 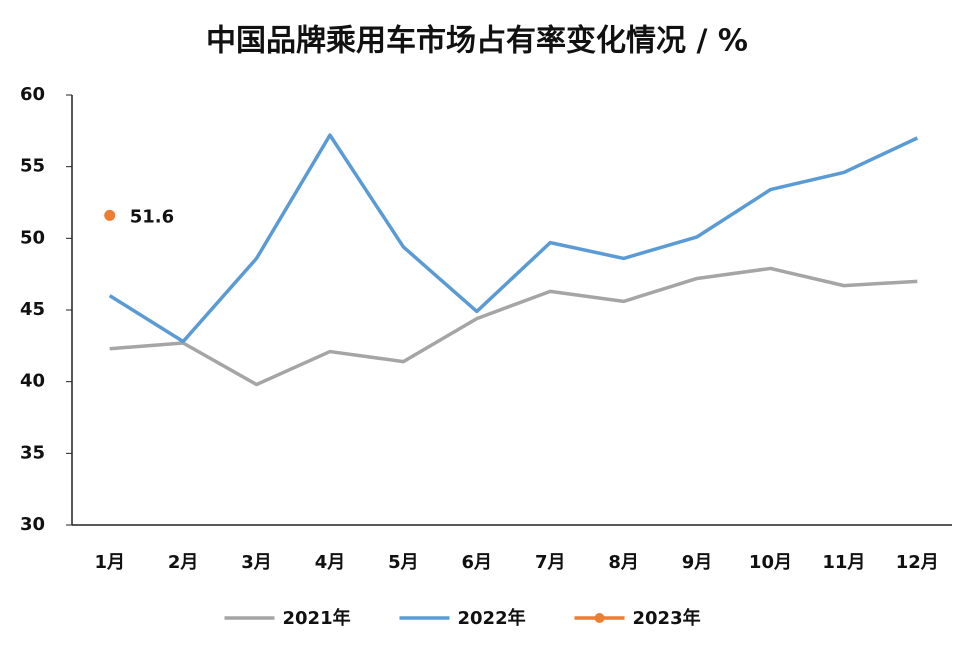 I want to click on x-tick-label: 11月, so click(x=843, y=562).